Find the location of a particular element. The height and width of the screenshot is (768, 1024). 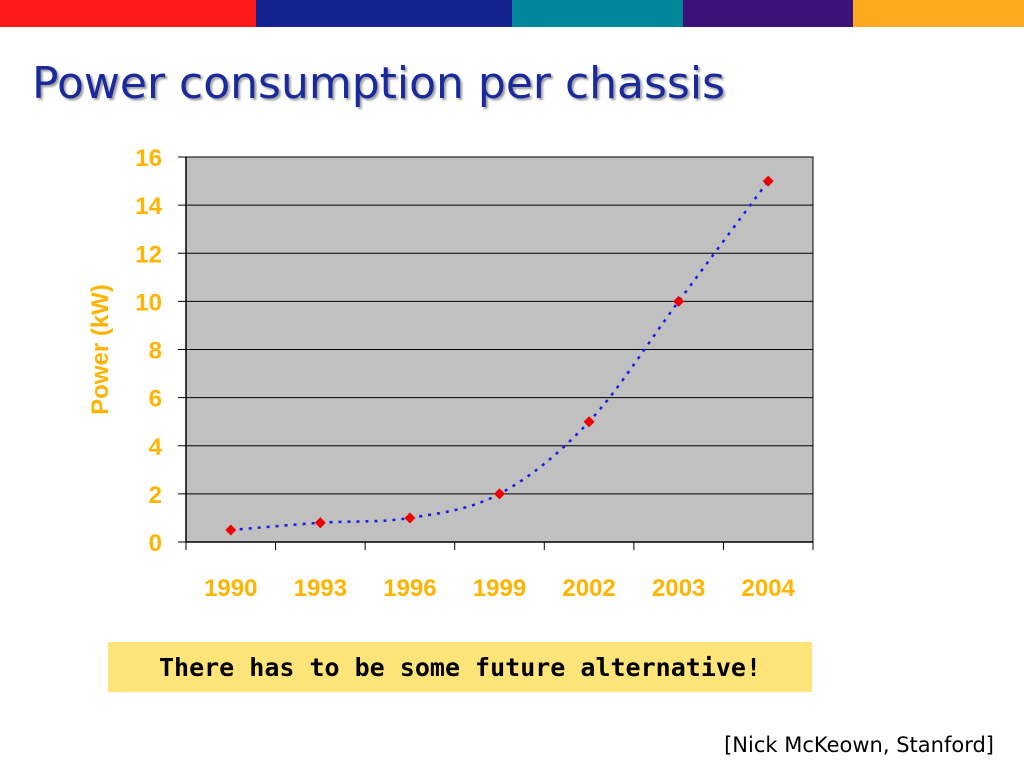

y-tick-label: 6 is located at coordinates (155, 399).